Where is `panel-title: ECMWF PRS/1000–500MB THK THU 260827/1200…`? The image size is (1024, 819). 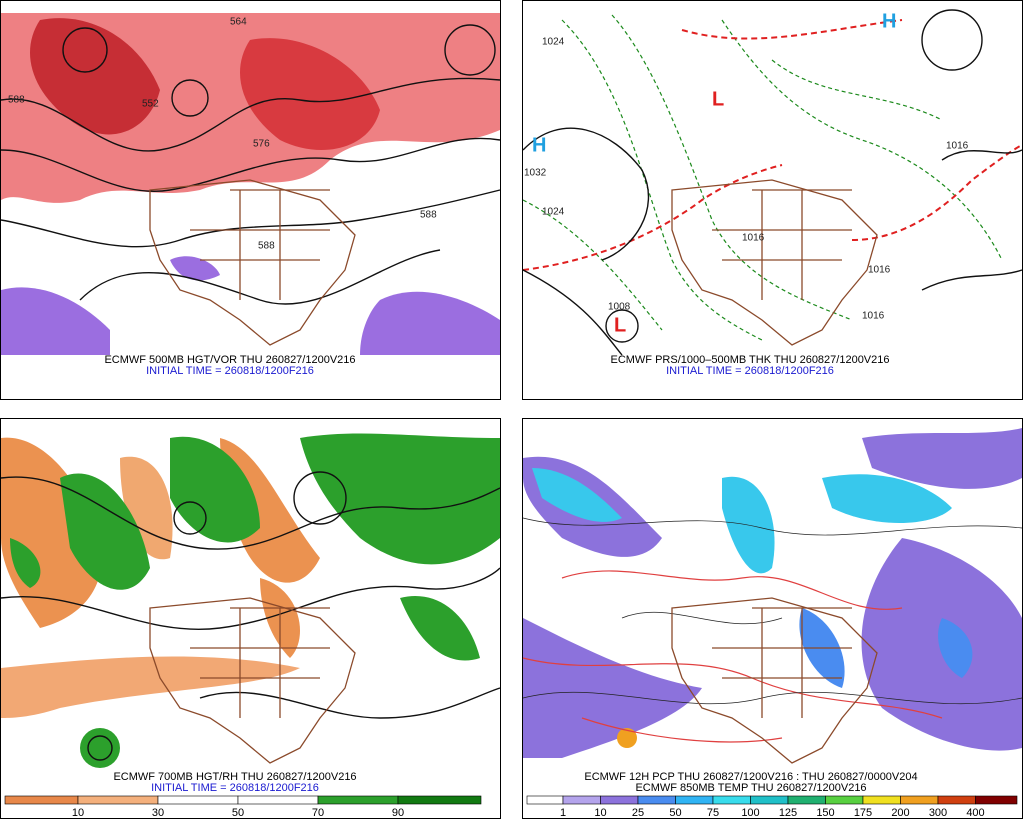 panel-title: ECMWF PRS/1000–500MB THK THU 260827/1200… is located at coordinates (749, 360).